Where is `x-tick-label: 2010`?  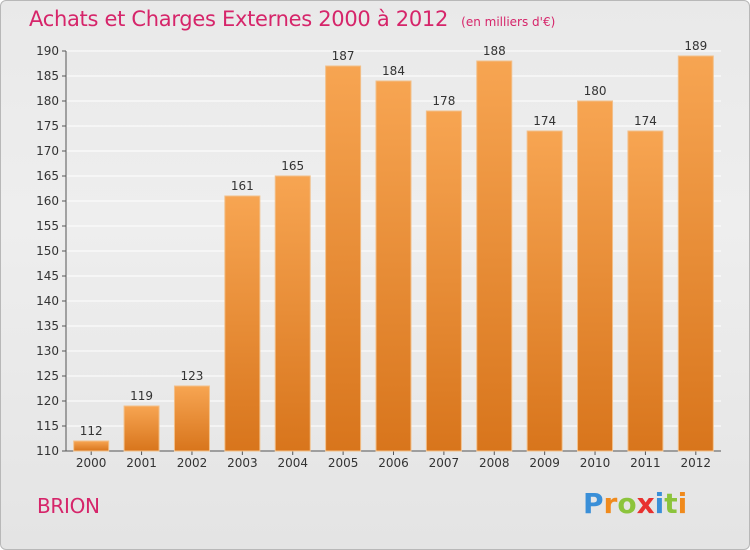 x-tick-label: 2010 is located at coordinates (595, 463).